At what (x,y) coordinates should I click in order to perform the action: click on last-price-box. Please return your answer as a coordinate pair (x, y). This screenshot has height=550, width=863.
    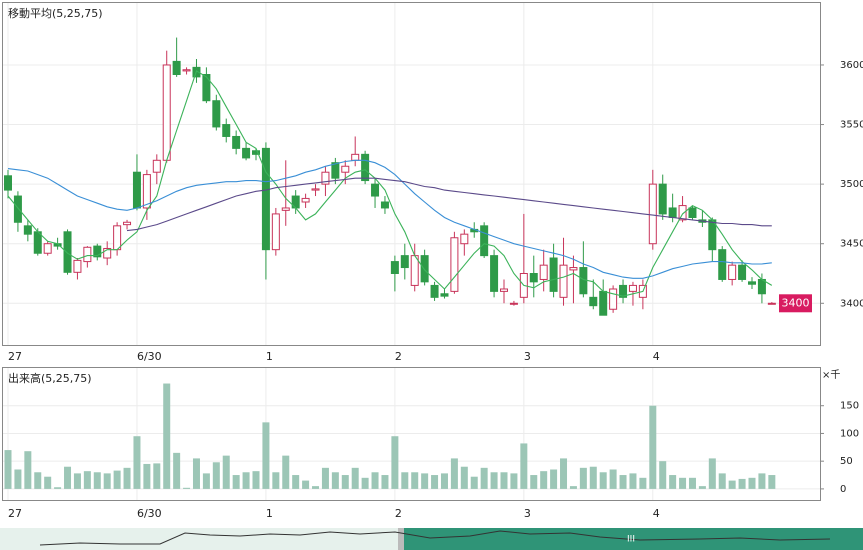
    Looking at the image, I should click on (795, 303).